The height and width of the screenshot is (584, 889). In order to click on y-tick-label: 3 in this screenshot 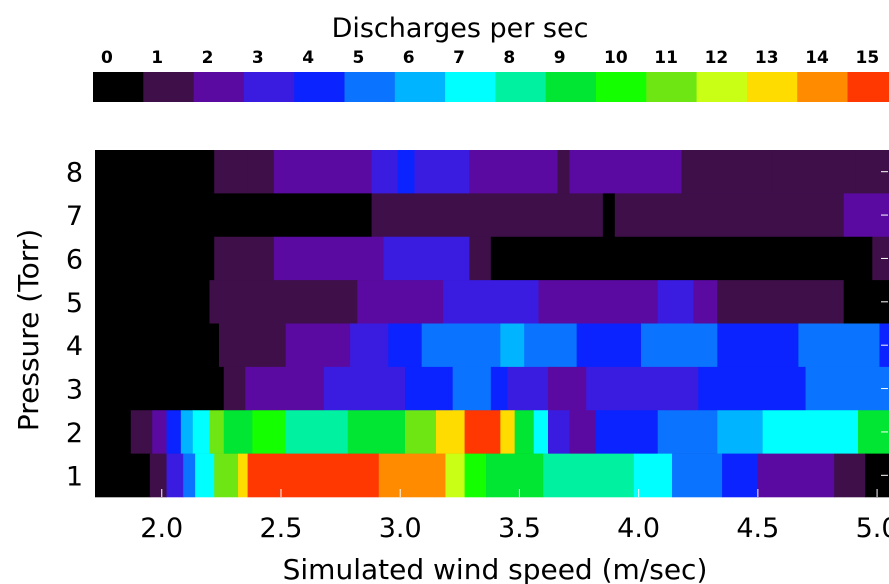, I will do `click(74, 390)`.